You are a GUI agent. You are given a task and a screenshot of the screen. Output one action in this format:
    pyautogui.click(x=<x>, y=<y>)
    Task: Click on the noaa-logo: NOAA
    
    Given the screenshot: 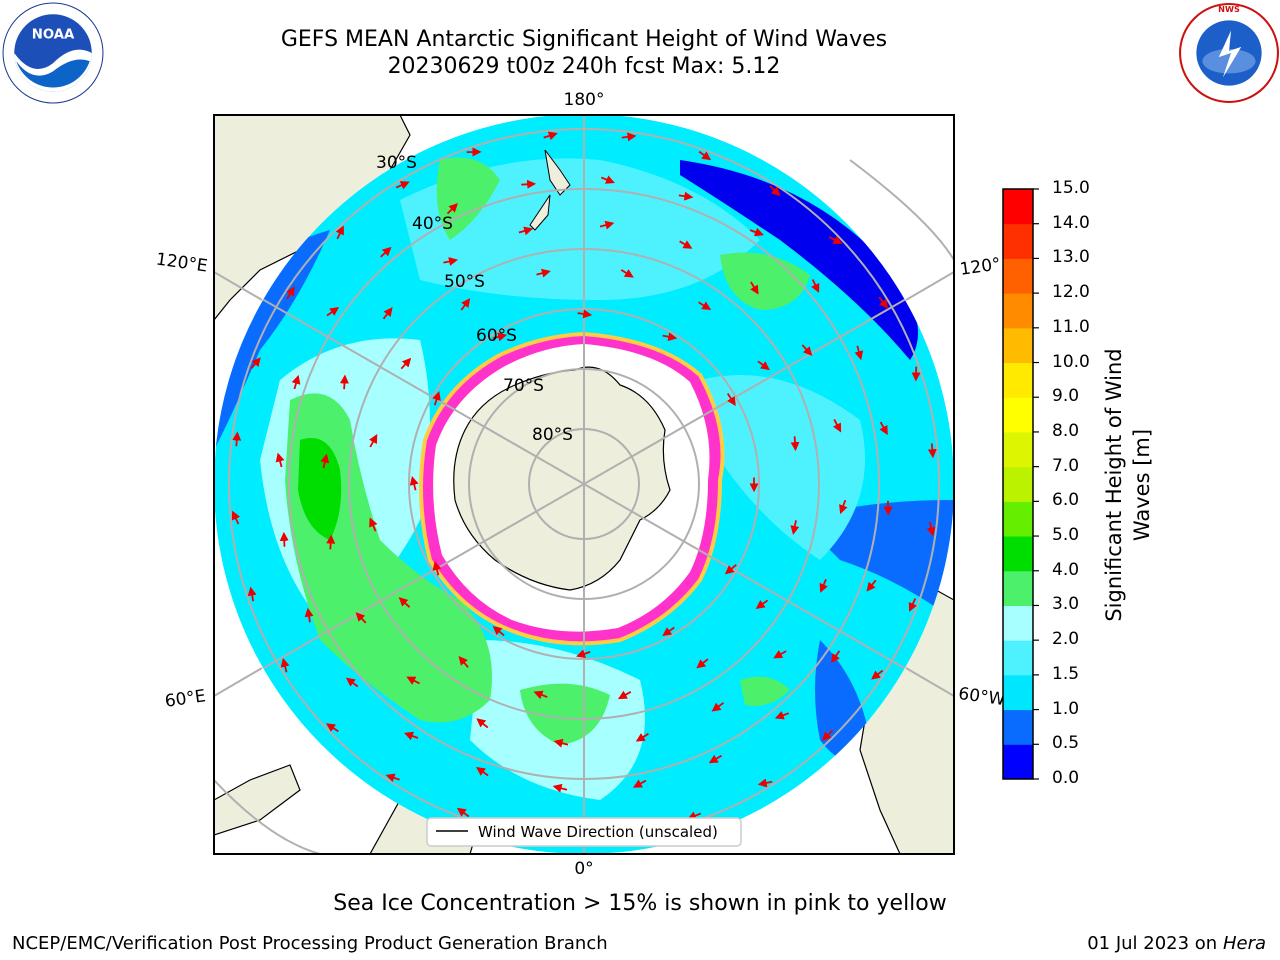 What is the action you would take?
    pyautogui.click(x=53, y=53)
    